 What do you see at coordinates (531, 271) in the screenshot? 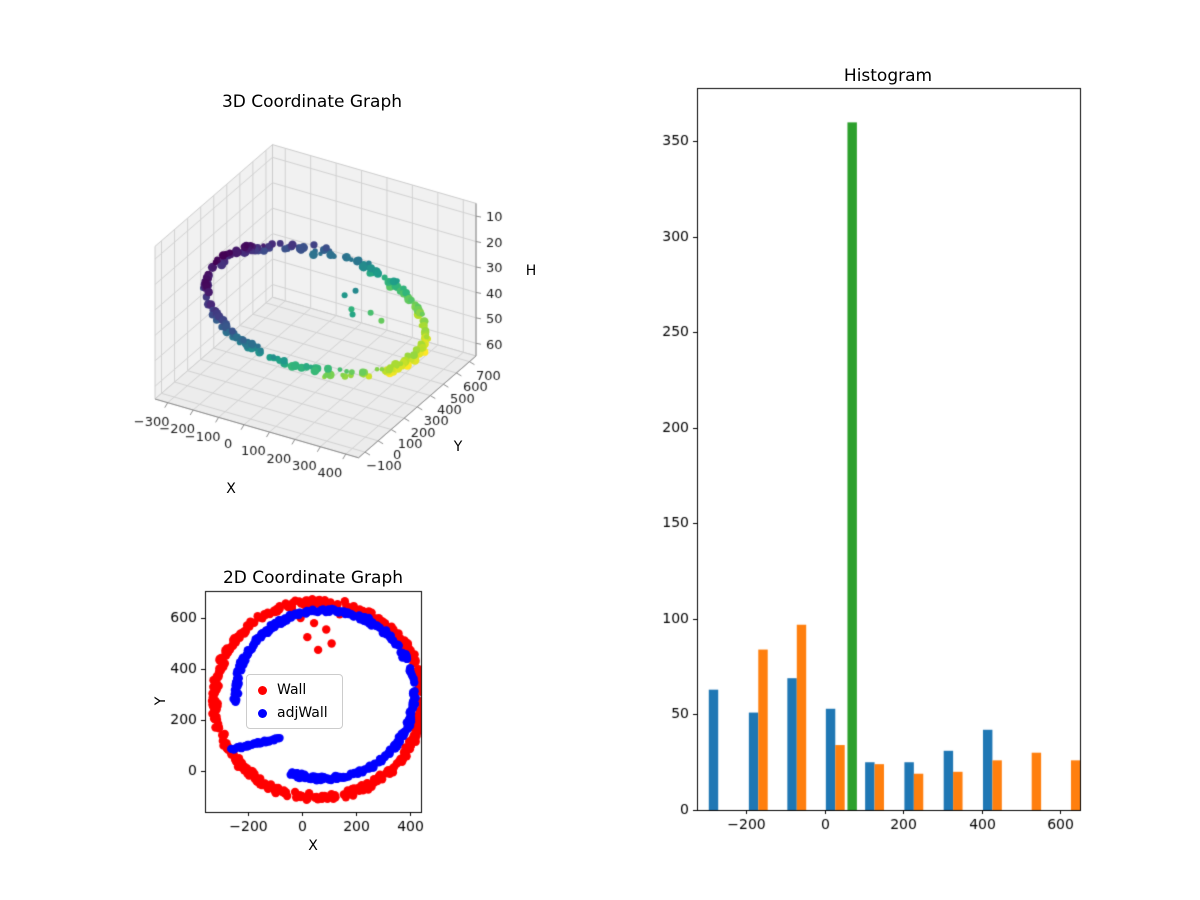
I see `axis-label-3d-z: H` at bounding box center [531, 271].